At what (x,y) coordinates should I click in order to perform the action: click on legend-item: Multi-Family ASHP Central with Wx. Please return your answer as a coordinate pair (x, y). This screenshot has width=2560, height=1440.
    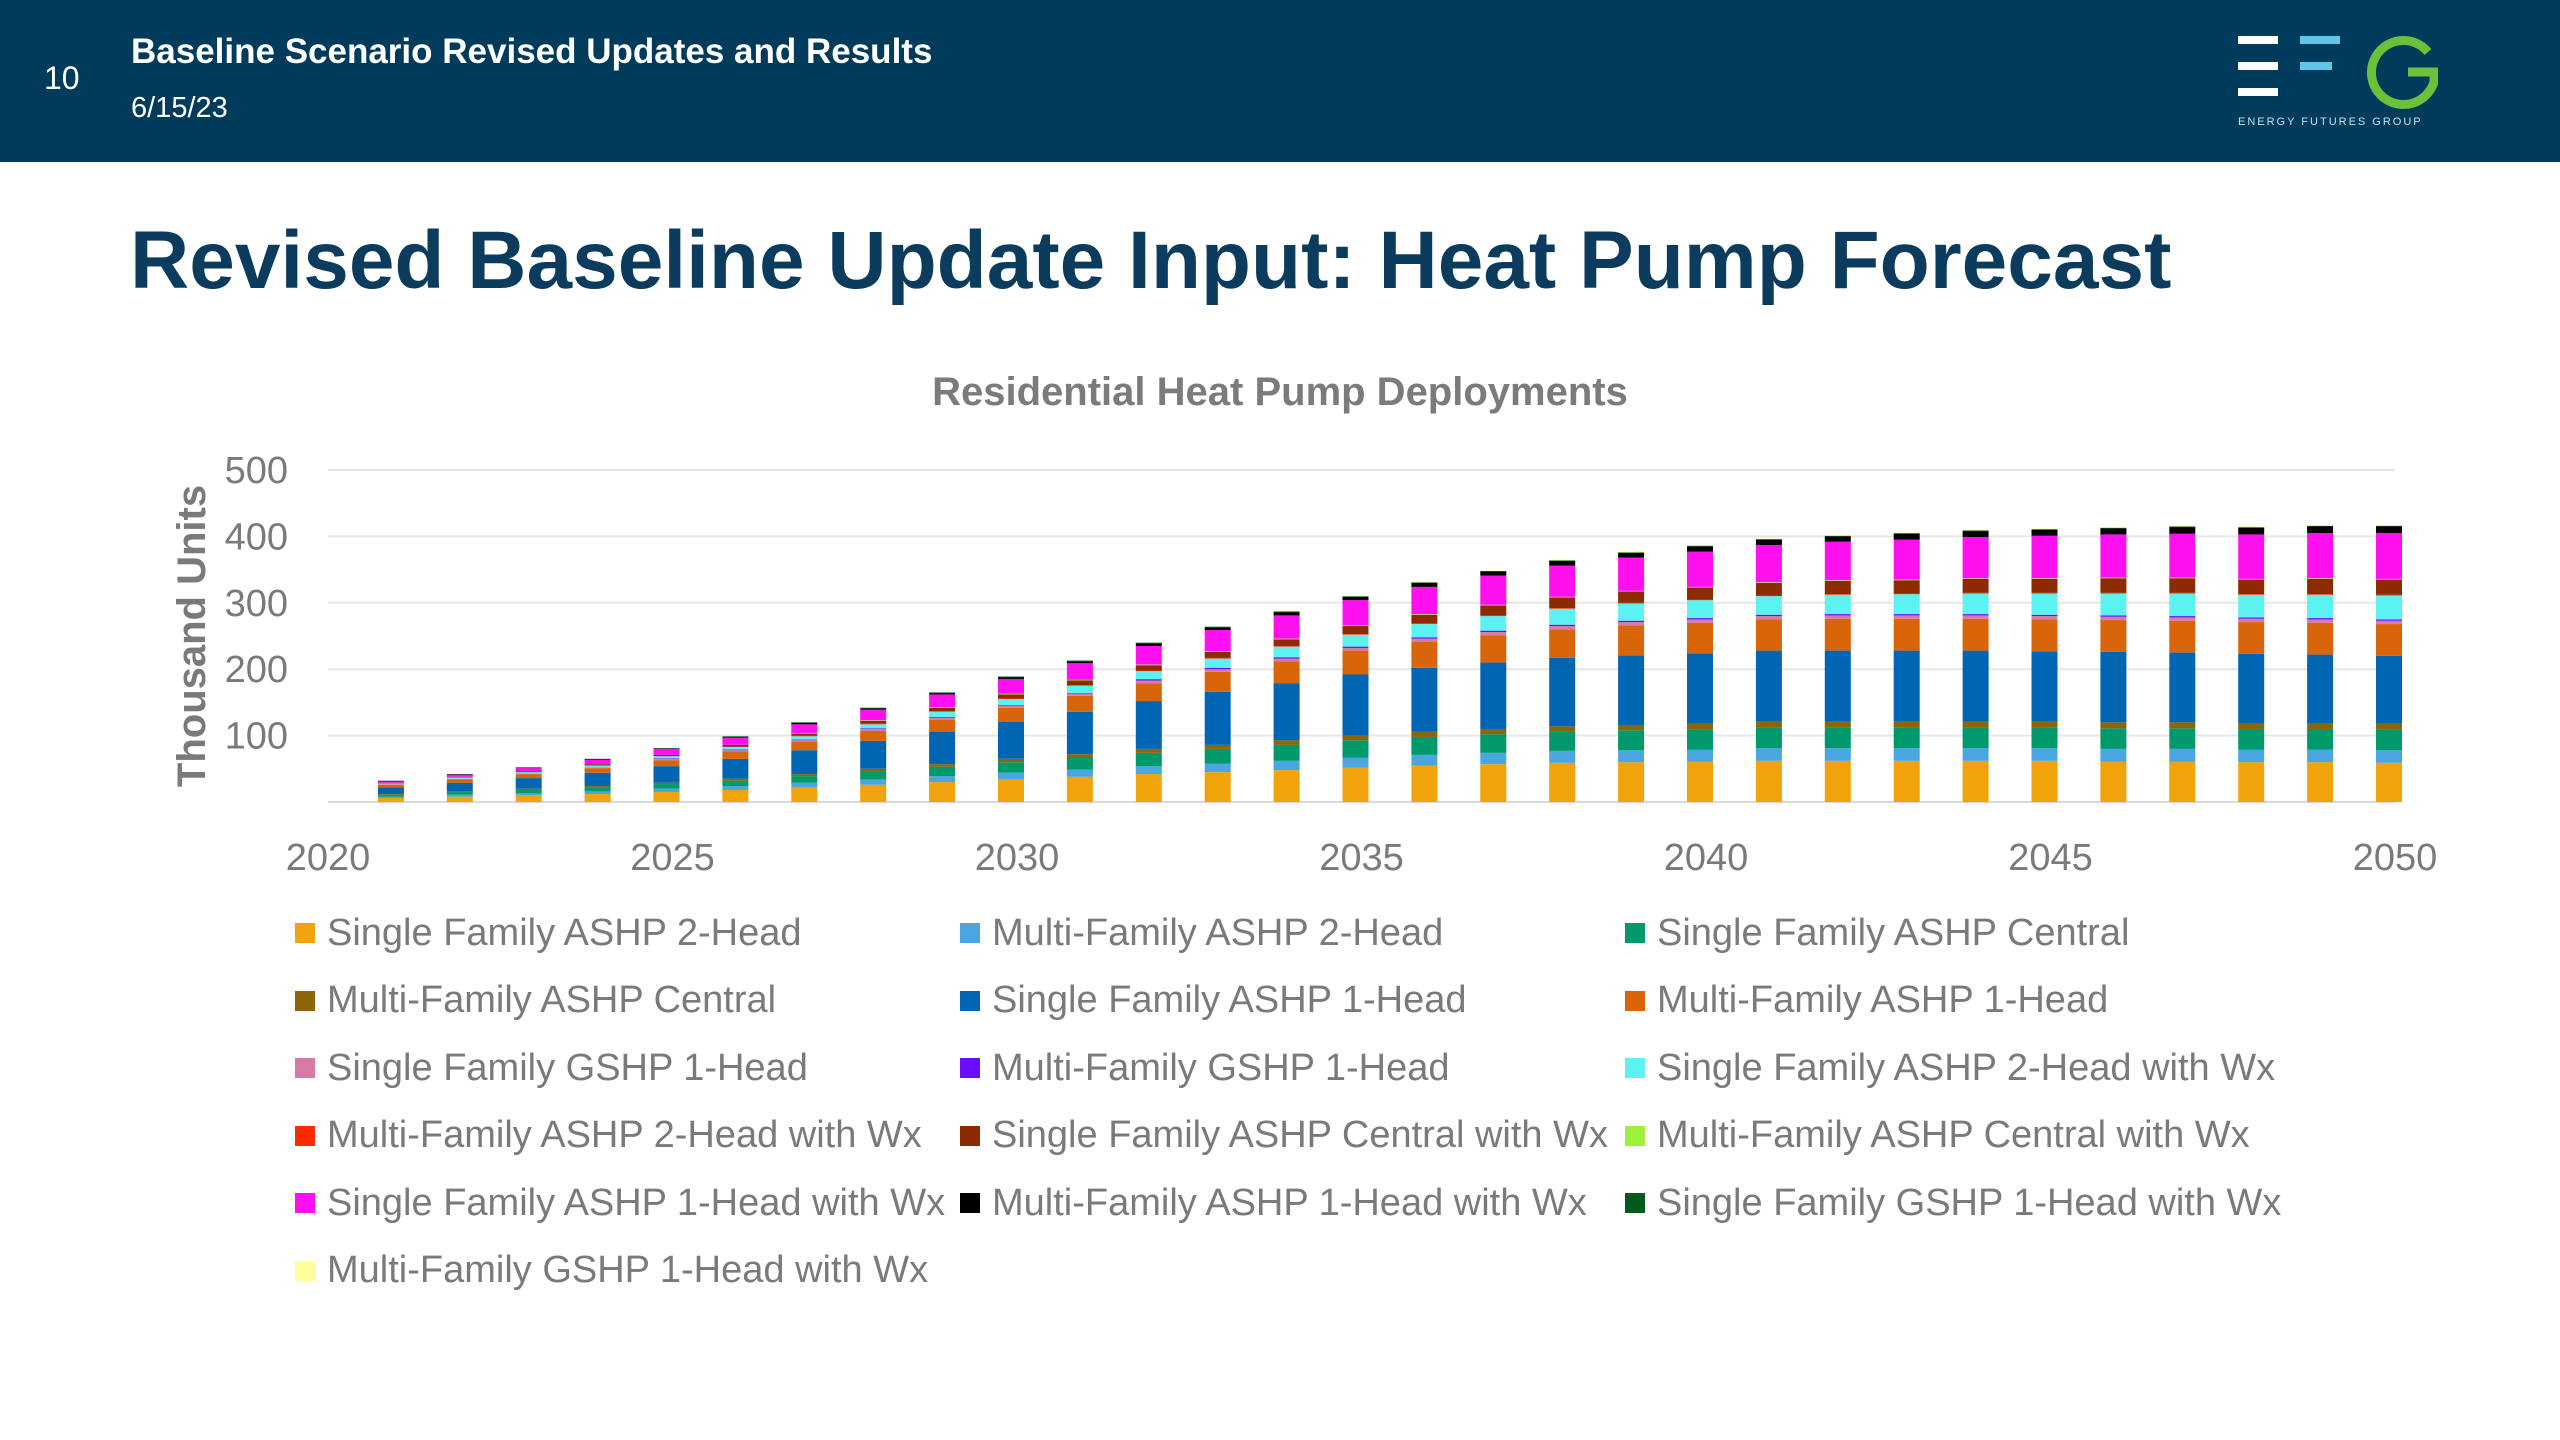
    Looking at the image, I should click on (1937, 1136).